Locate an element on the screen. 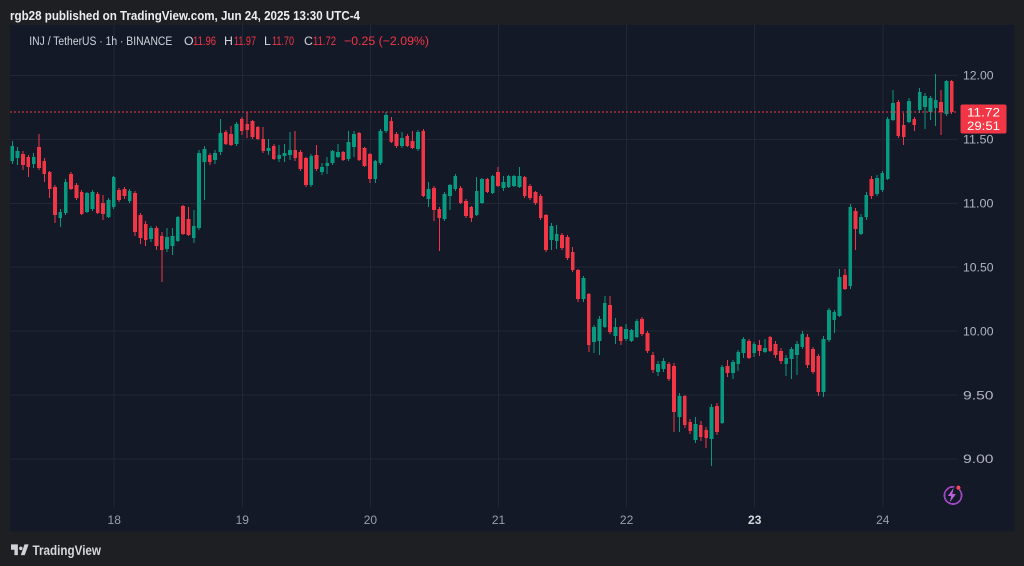  svg-text: 9.50 is located at coordinates (978, 395).